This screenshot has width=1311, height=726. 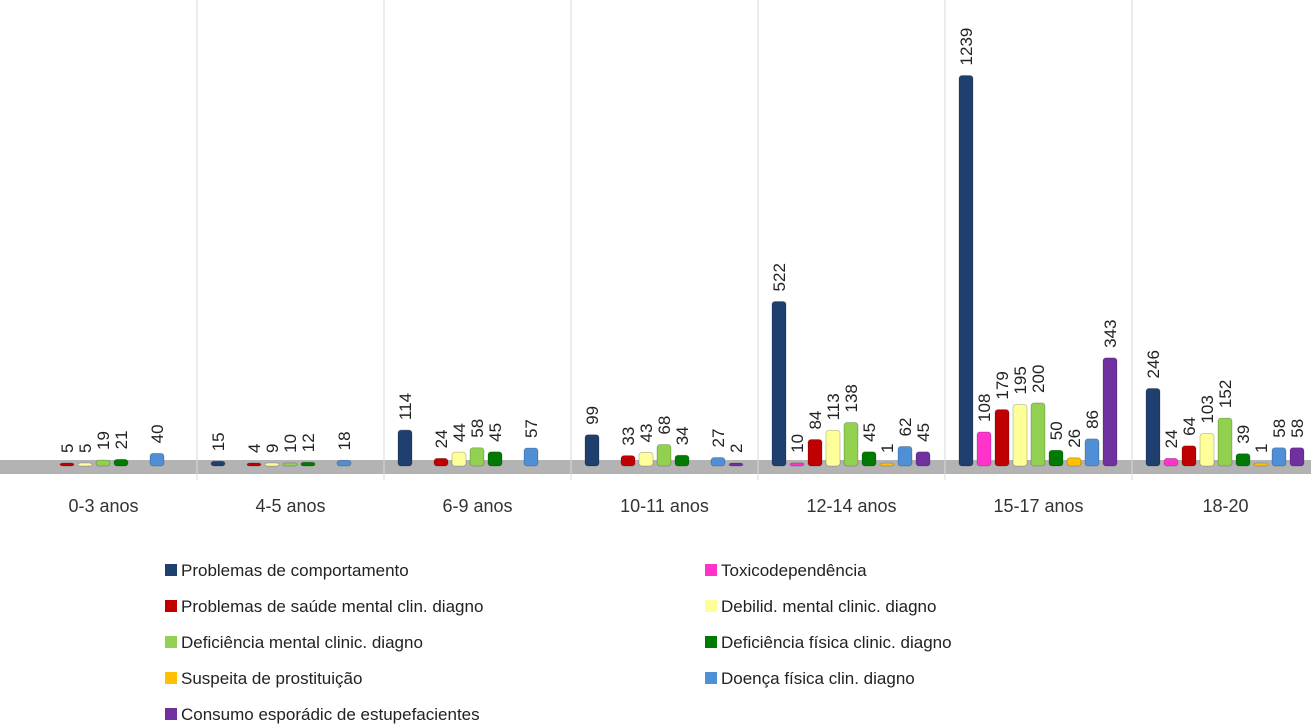 I want to click on legend-label: Problemas de comportamento, so click(x=295, y=570).